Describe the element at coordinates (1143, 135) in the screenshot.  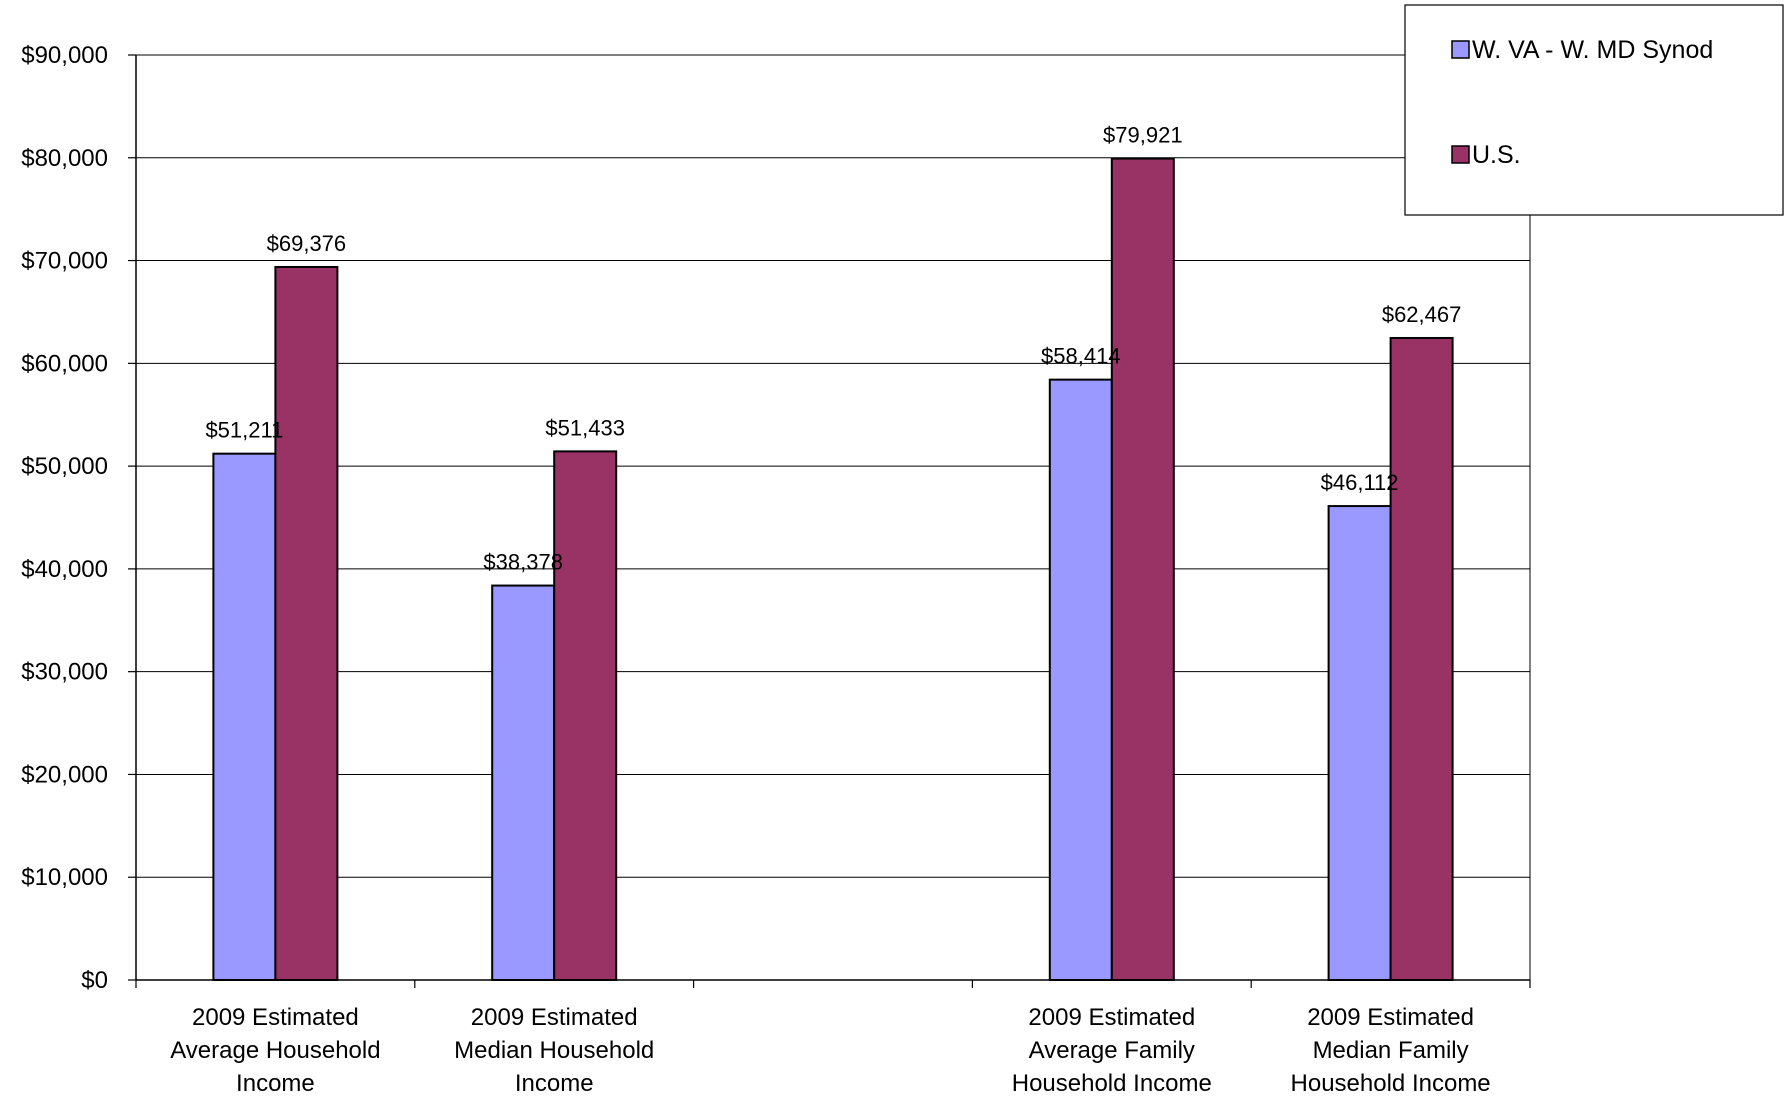
I see `data-label: $79,921` at that location.